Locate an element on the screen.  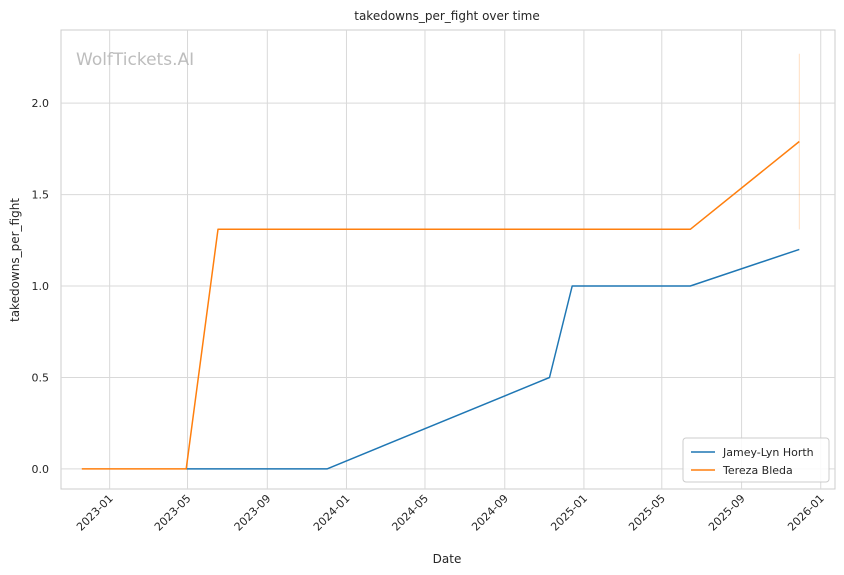
x-tick-label: 2025-05 is located at coordinates (647, 513).